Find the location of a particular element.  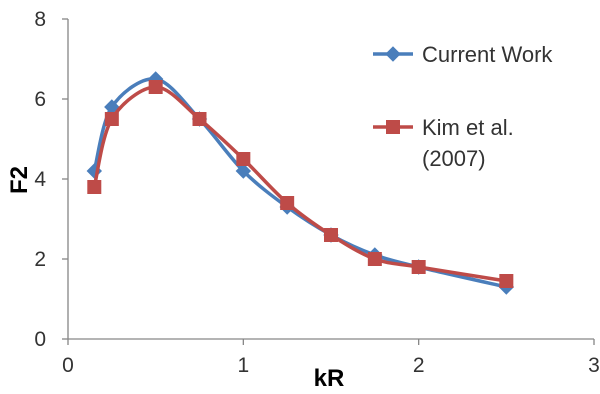

y-axis-title: F2 is located at coordinates (19, 180).